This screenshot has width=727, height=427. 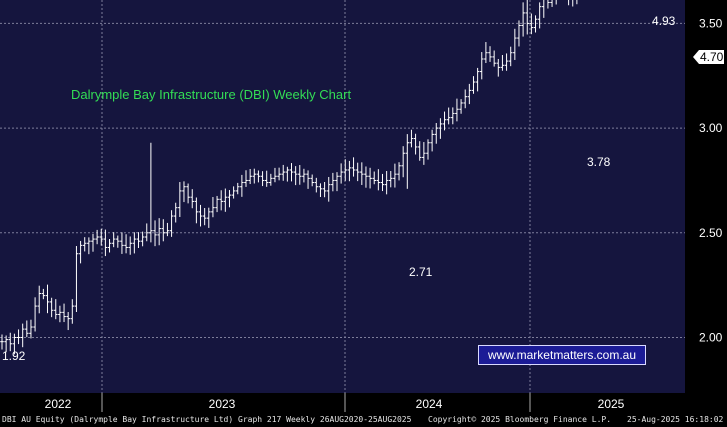 I want to click on price-annotation: 3.78, so click(x=599, y=162).